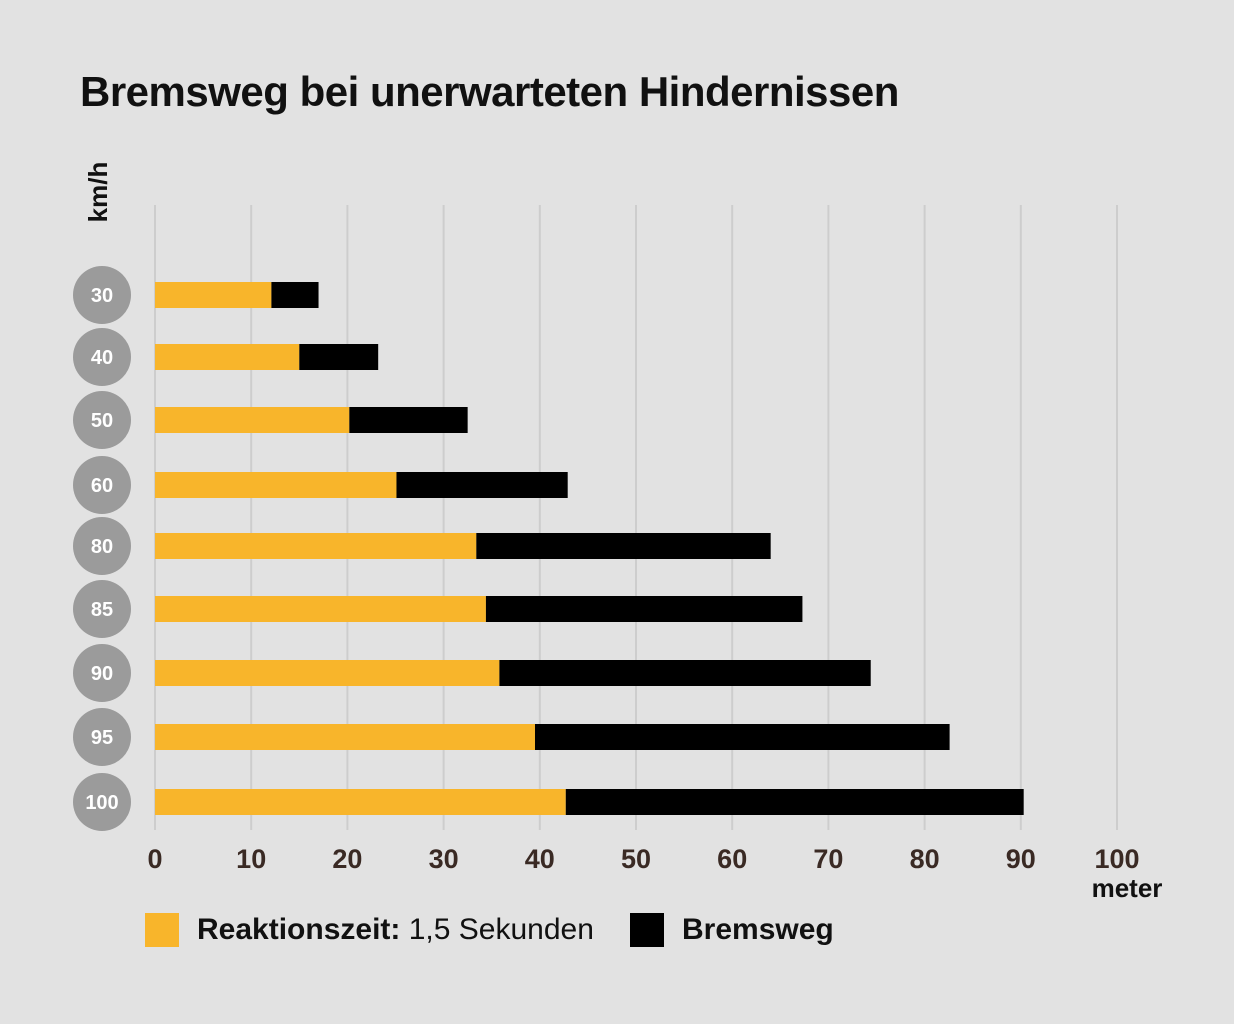 The height and width of the screenshot is (1024, 1234). I want to click on speed-badges: 30 40 50 60 80 85 90 95 100, so click(102, 548).